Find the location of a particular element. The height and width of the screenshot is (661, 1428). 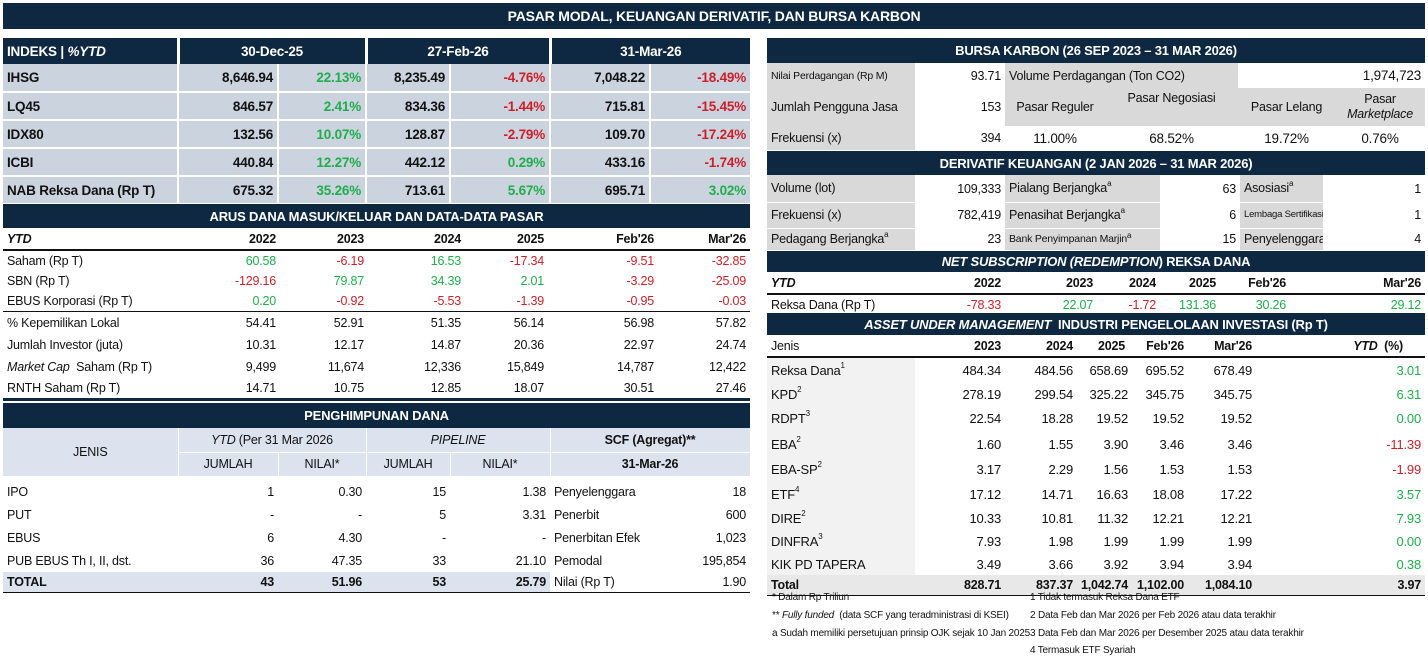

aum-value: 1.99 is located at coordinates (1239, 541).